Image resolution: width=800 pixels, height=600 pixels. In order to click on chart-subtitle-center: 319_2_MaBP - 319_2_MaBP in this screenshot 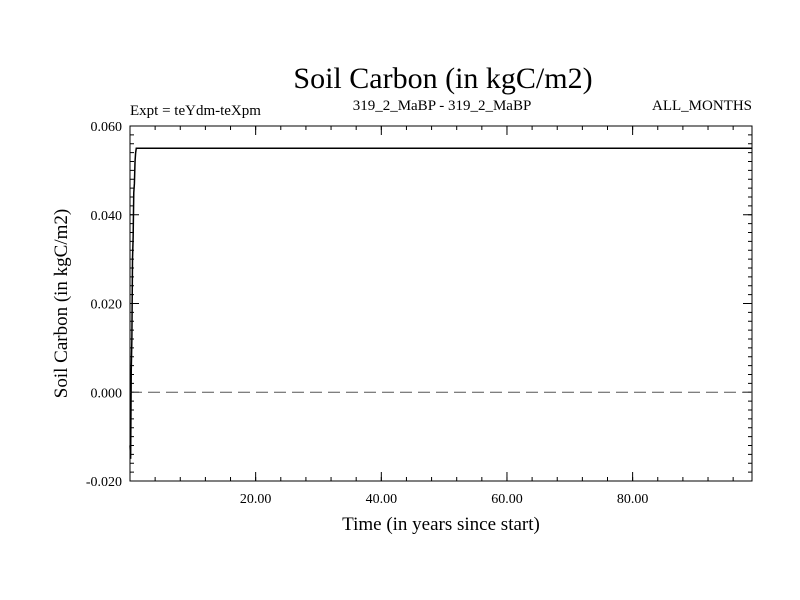, I will do `click(442, 106)`.